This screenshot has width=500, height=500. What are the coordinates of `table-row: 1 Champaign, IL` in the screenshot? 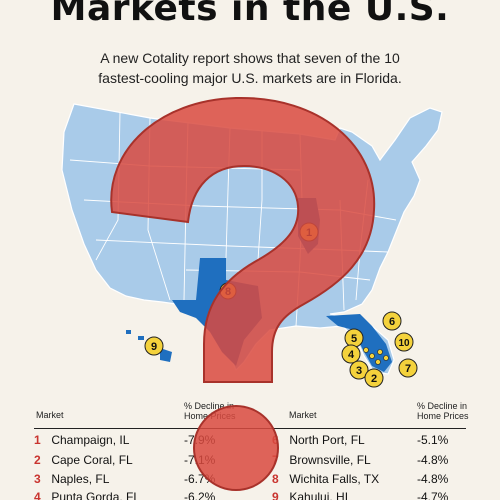 It's located at (81, 440).